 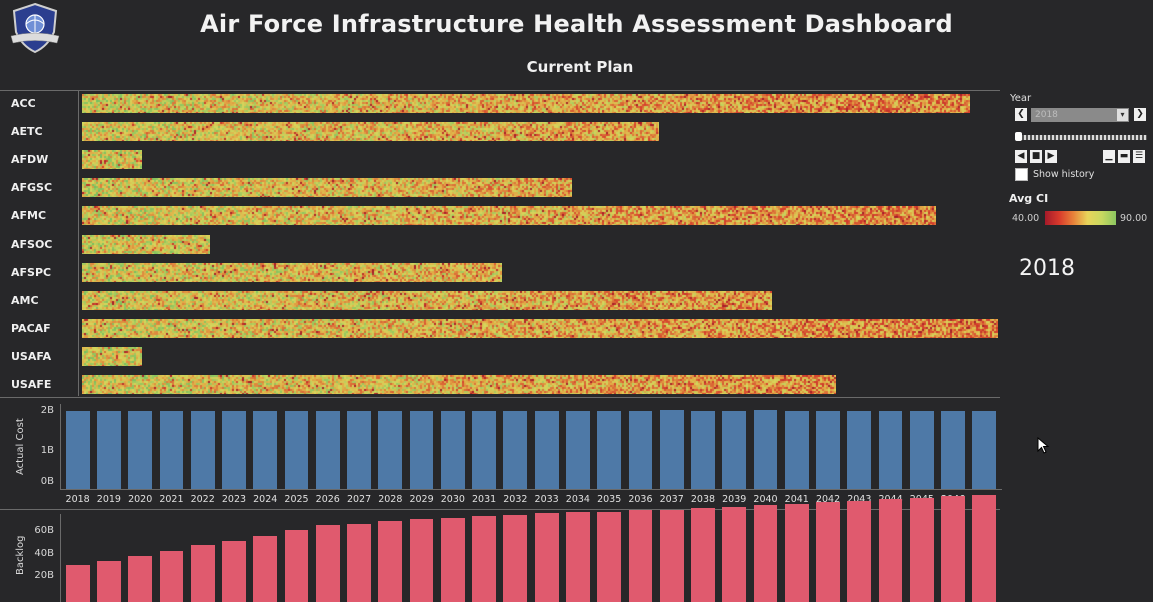 I want to click on cost-bar-2045, so click(x=921, y=449).